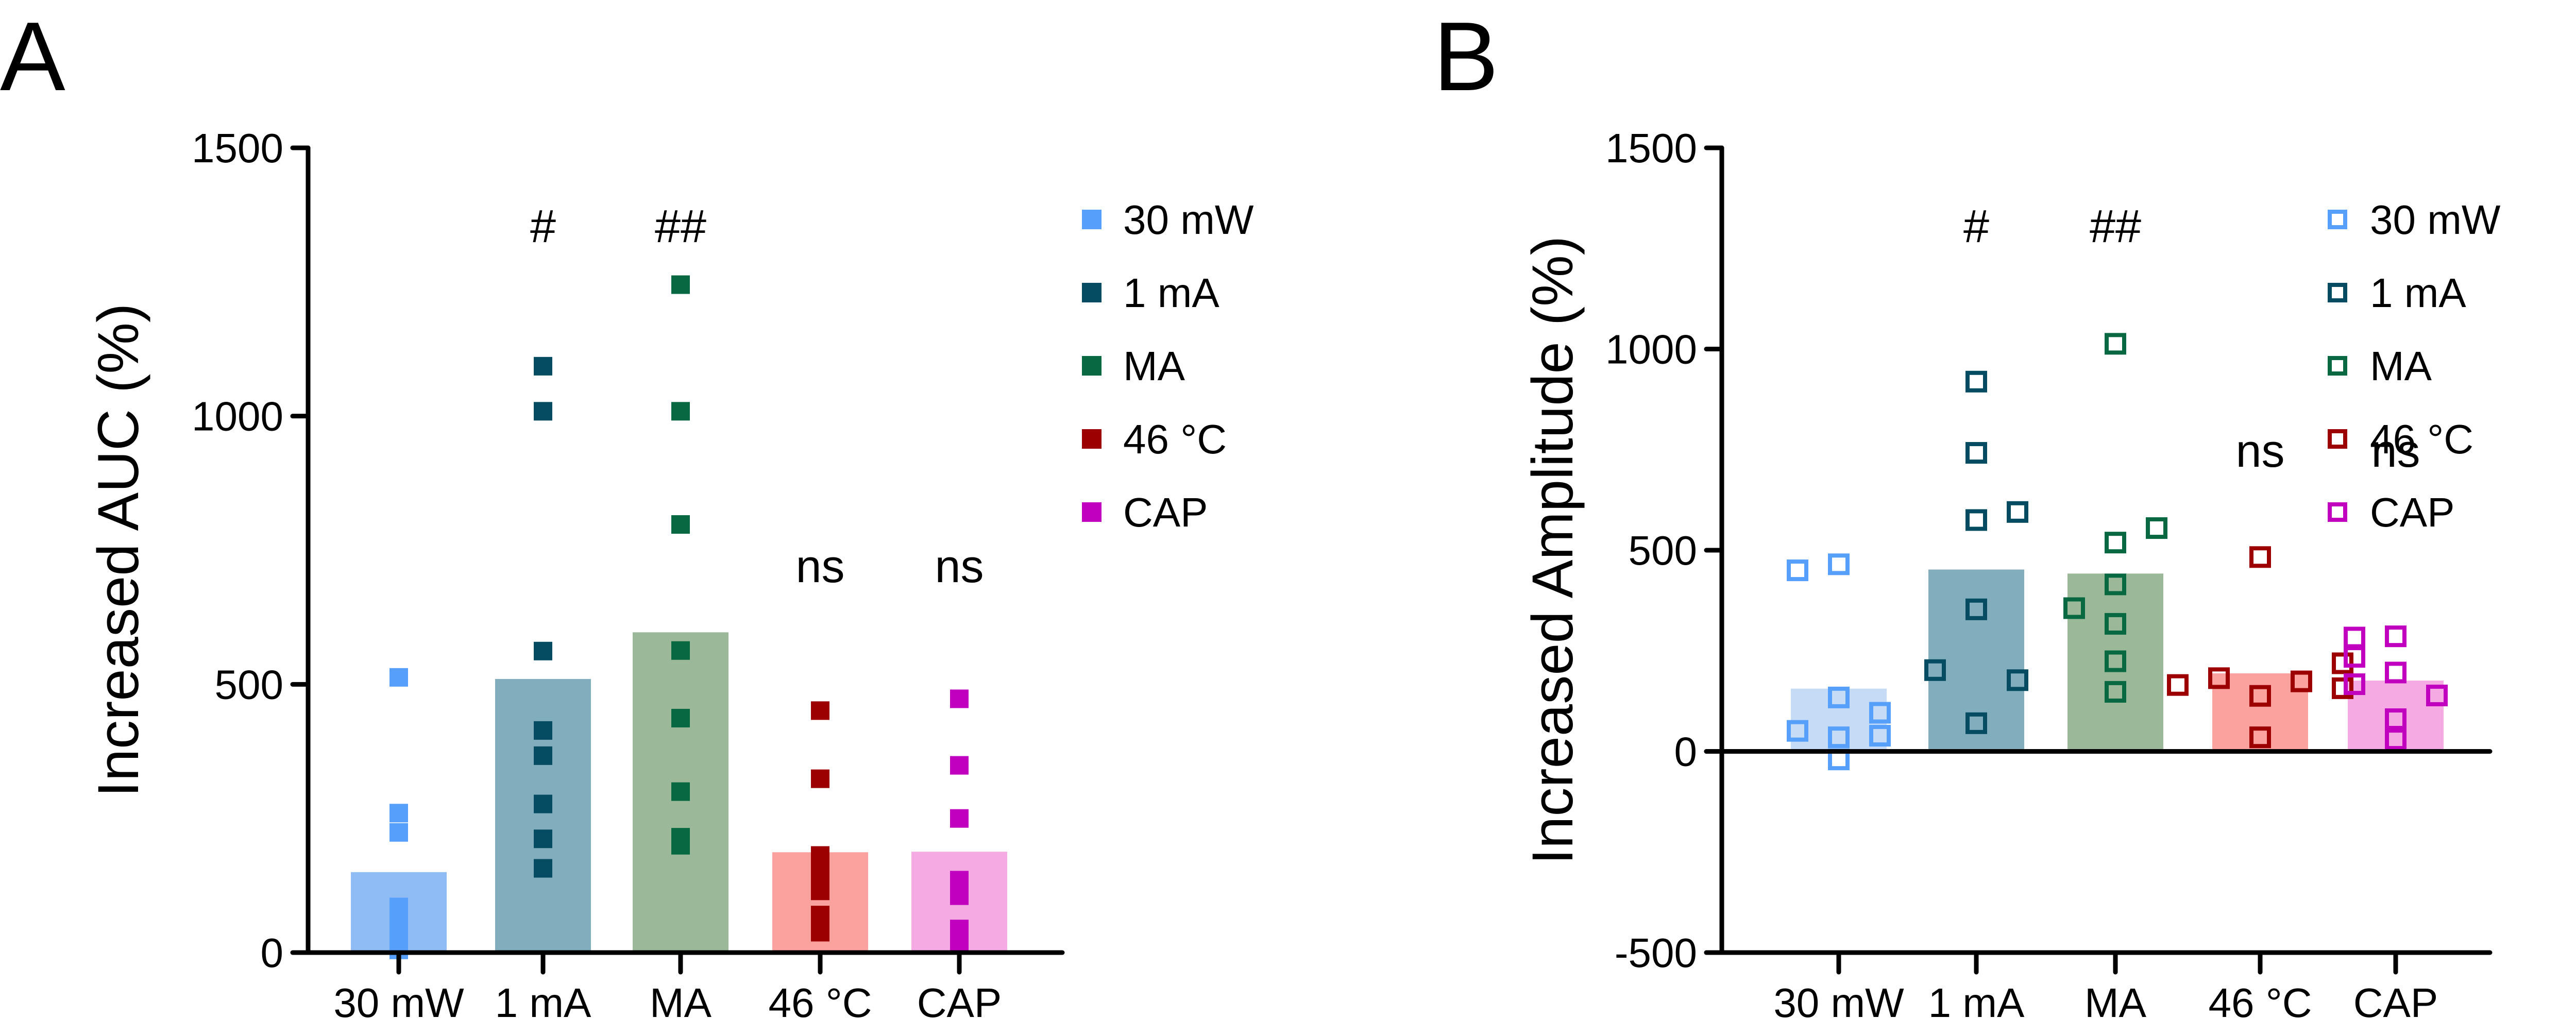 The width and height of the screenshot is (2576, 1035). I want to click on x-tick-label: CAP, so click(960, 1003).